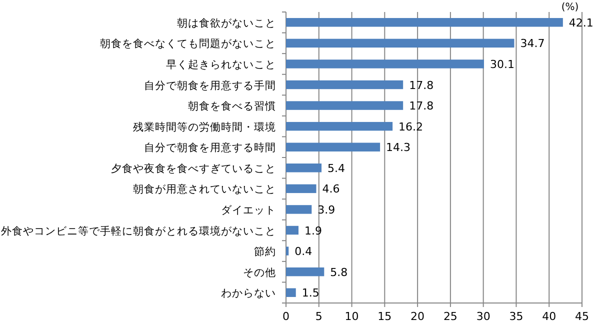  I want to click on data-label: 5.8, so click(339, 272).